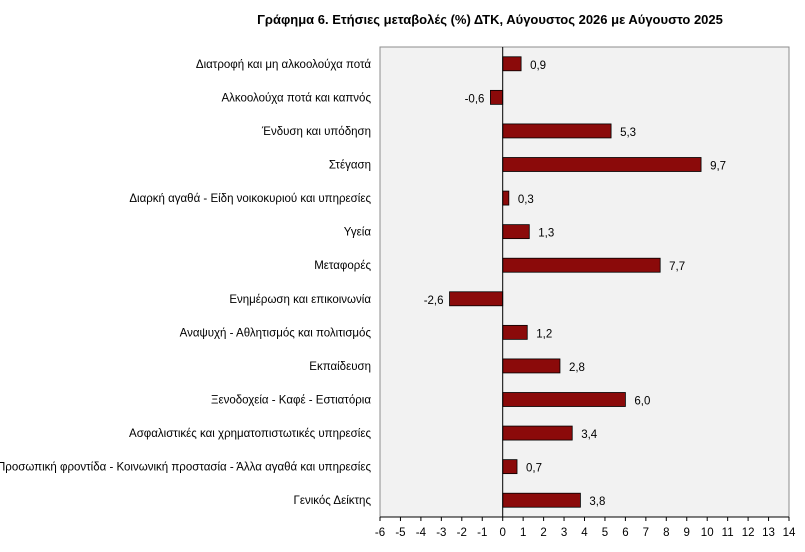  What do you see at coordinates (342, 266) in the screenshot?
I see `category-label: Μεταφορές` at bounding box center [342, 266].